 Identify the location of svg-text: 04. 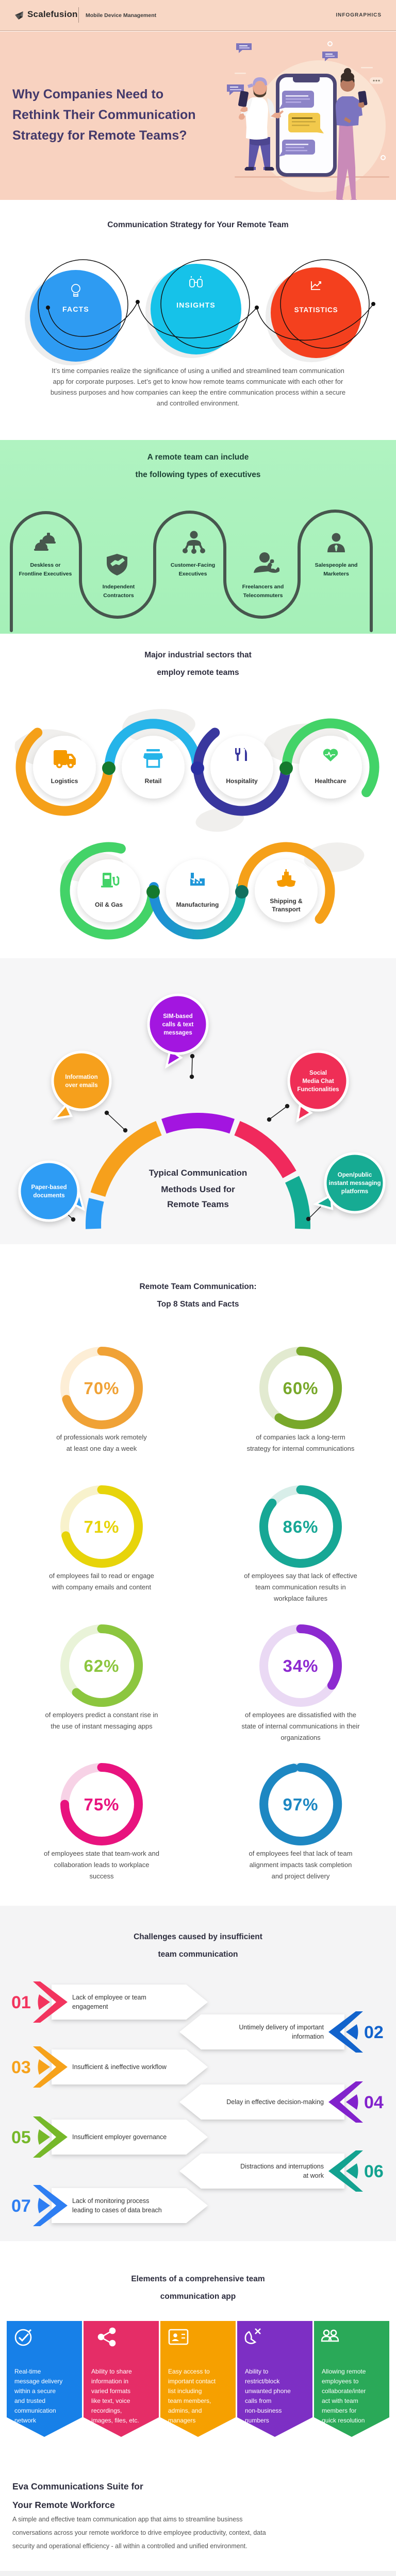
(374, 2102).